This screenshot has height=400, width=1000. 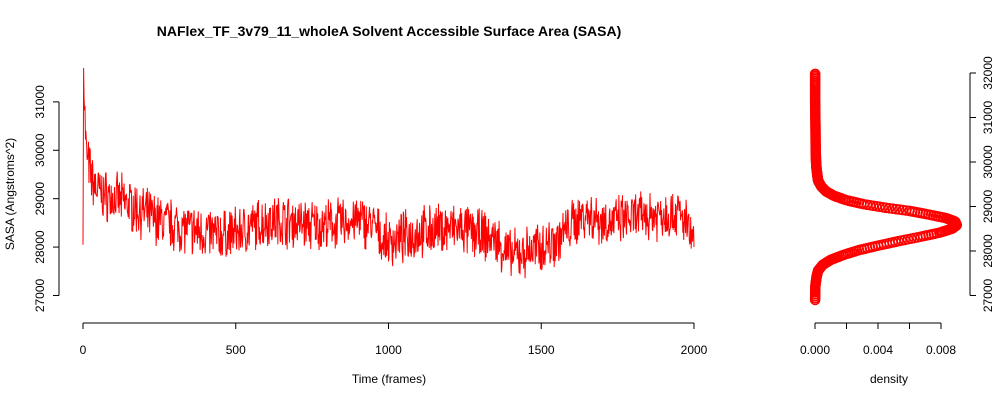 What do you see at coordinates (982, 184) in the screenshot?
I see `density-y-axis: 27000 28000 29000 30000 31000 32000` at bounding box center [982, 184].